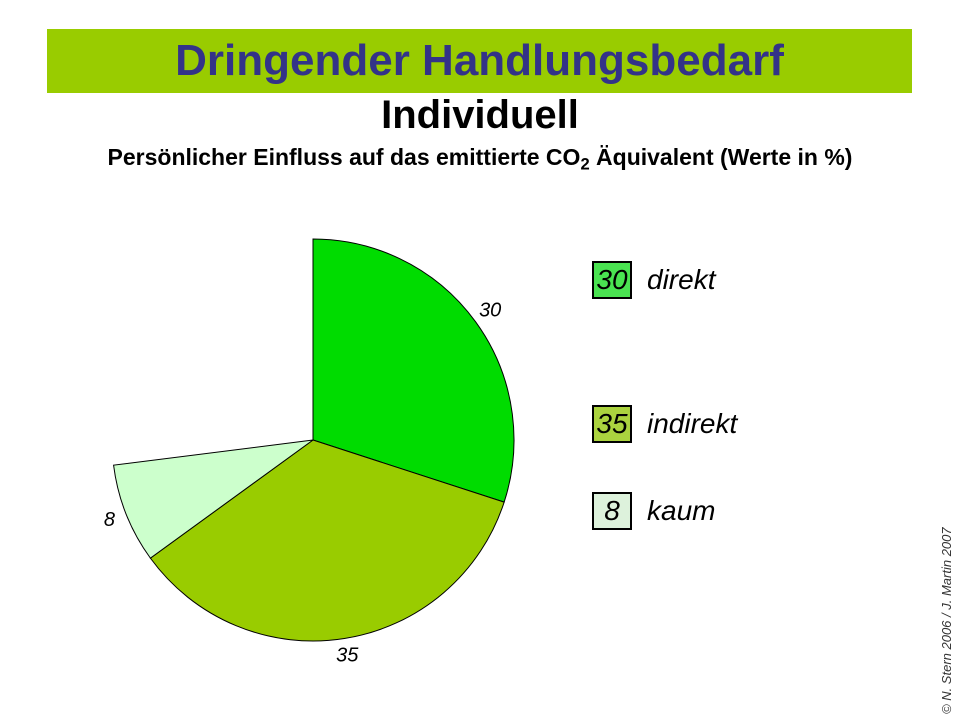 Image resolution: width=960 pixels, height=720 pixels. Describe the element at coordinates (213, 499) in the screenshot. I see `pie-slice-kaum` at that location.